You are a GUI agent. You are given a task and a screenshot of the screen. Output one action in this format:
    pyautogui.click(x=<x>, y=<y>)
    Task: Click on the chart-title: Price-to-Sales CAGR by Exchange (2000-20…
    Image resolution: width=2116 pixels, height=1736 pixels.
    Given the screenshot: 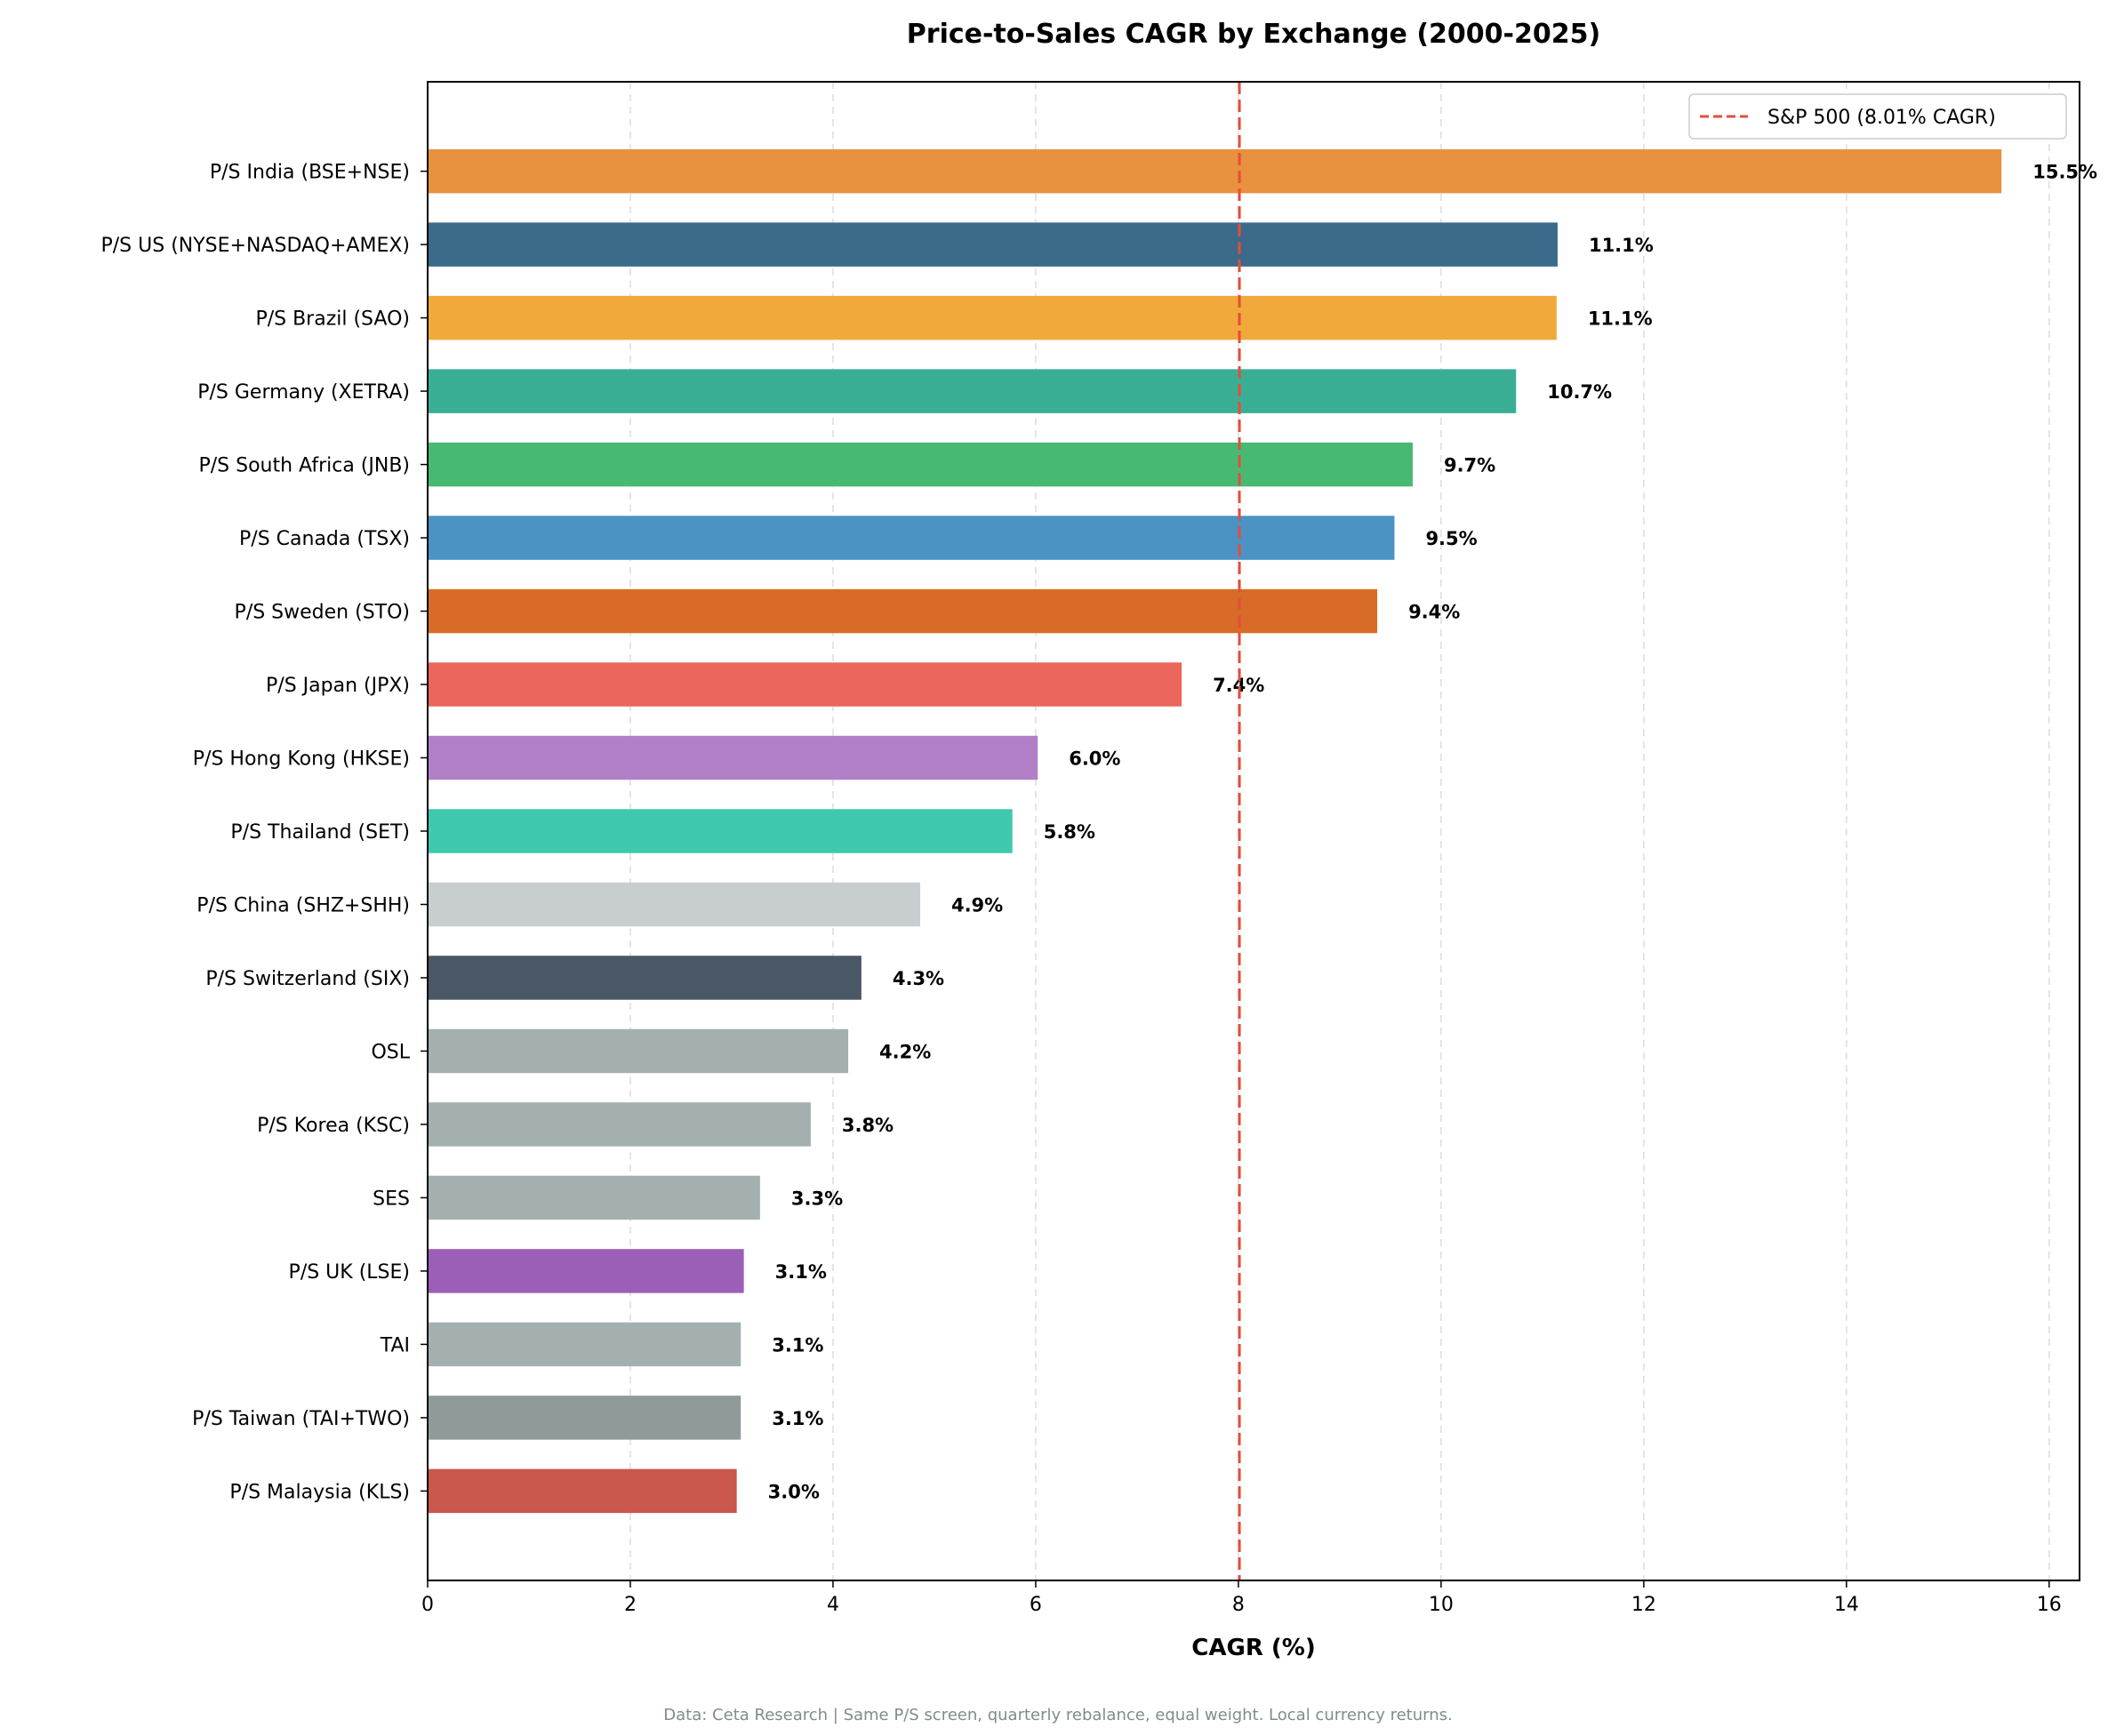 What is the action you would take?
    pyautogui.click(x=1253, y=34)
    